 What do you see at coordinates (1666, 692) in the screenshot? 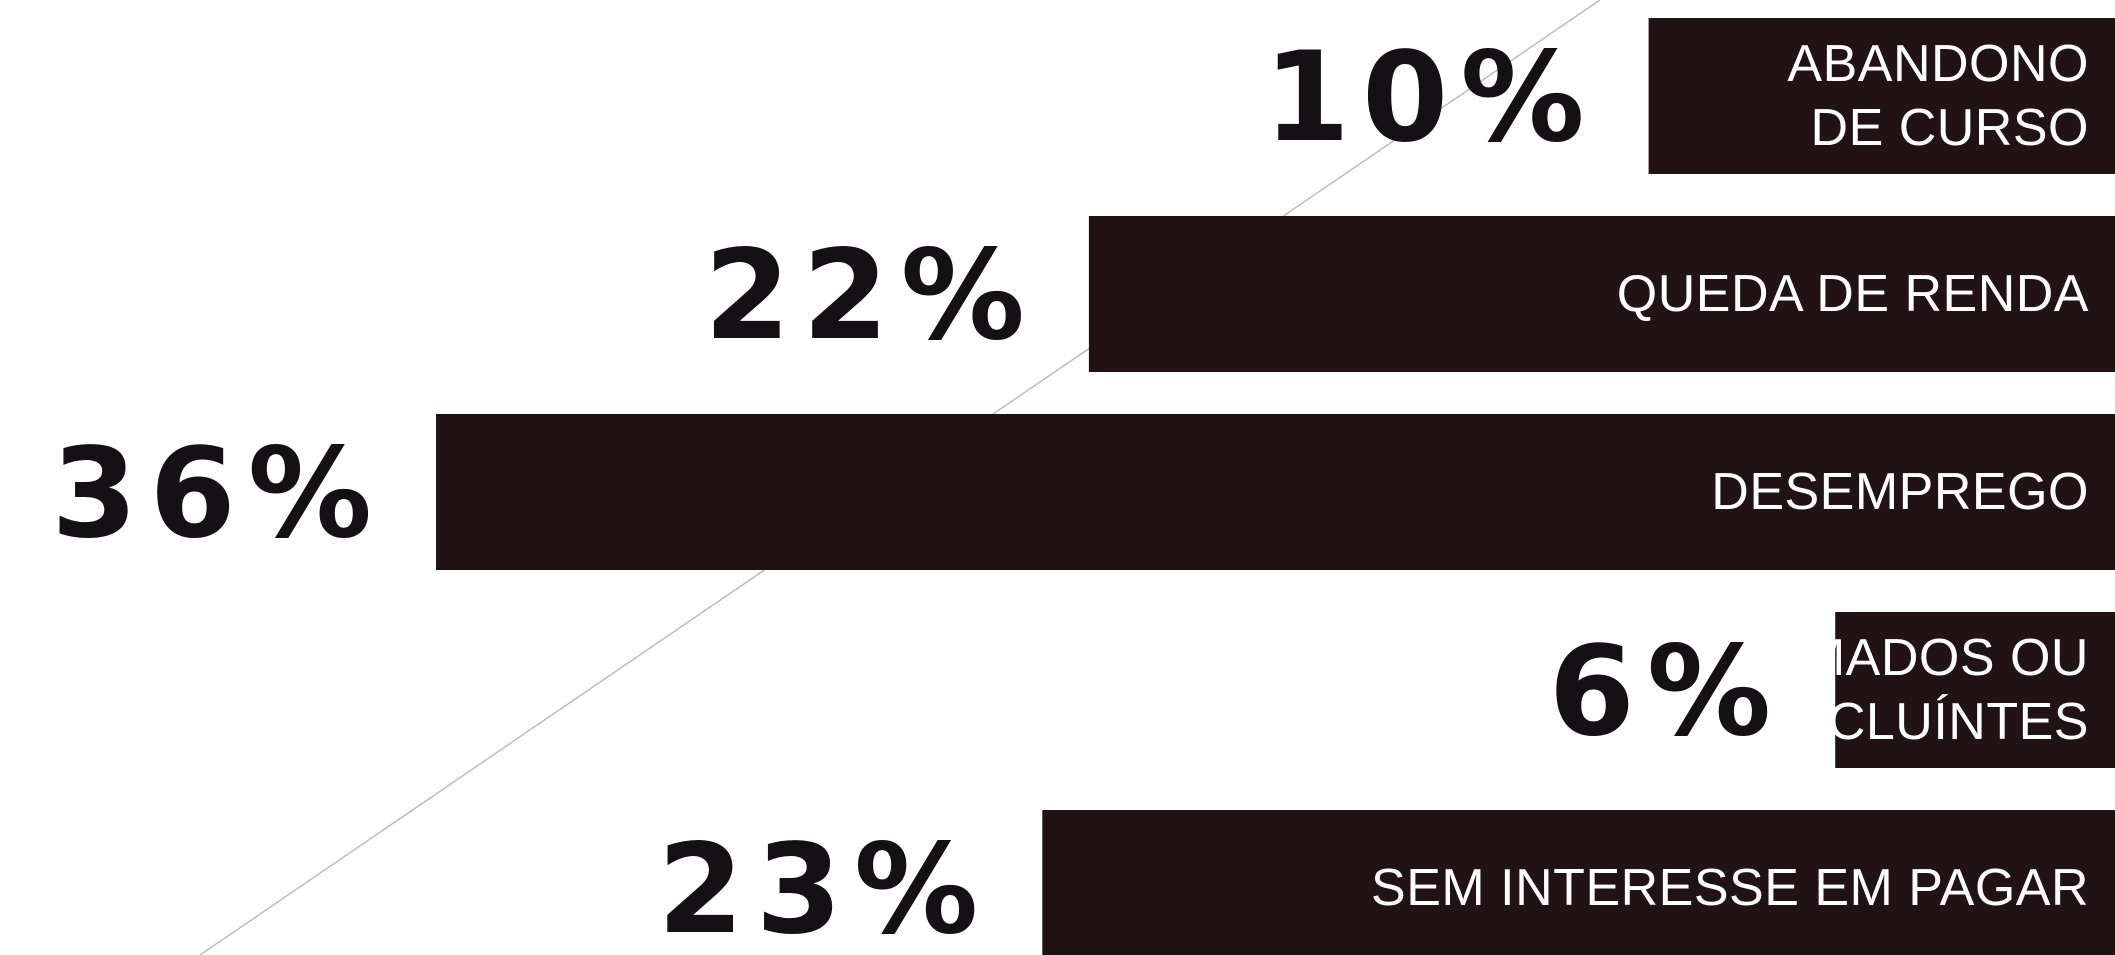
I see `bar-4-value-label: 6%` at bounding box center [1666, 692].